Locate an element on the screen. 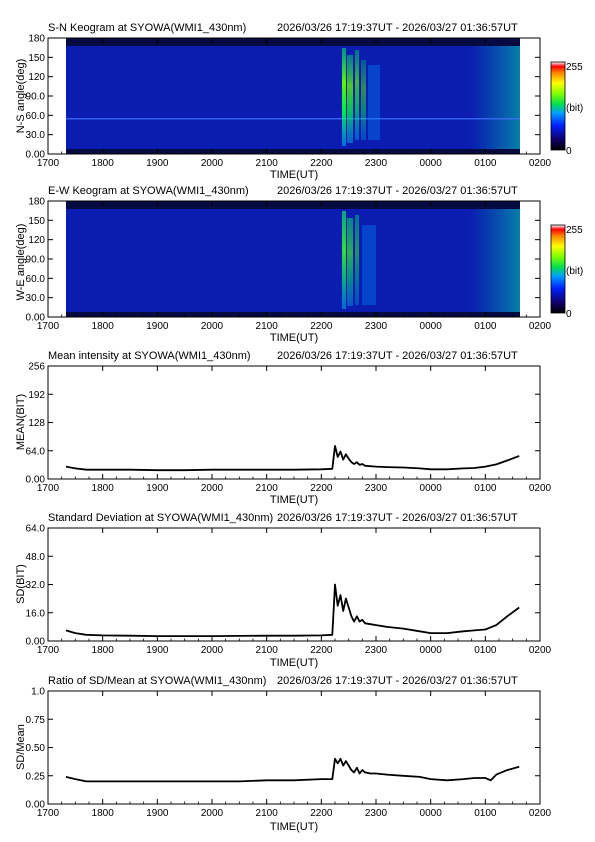  y-tick-label: 150 is located at coordinates (36, 58).